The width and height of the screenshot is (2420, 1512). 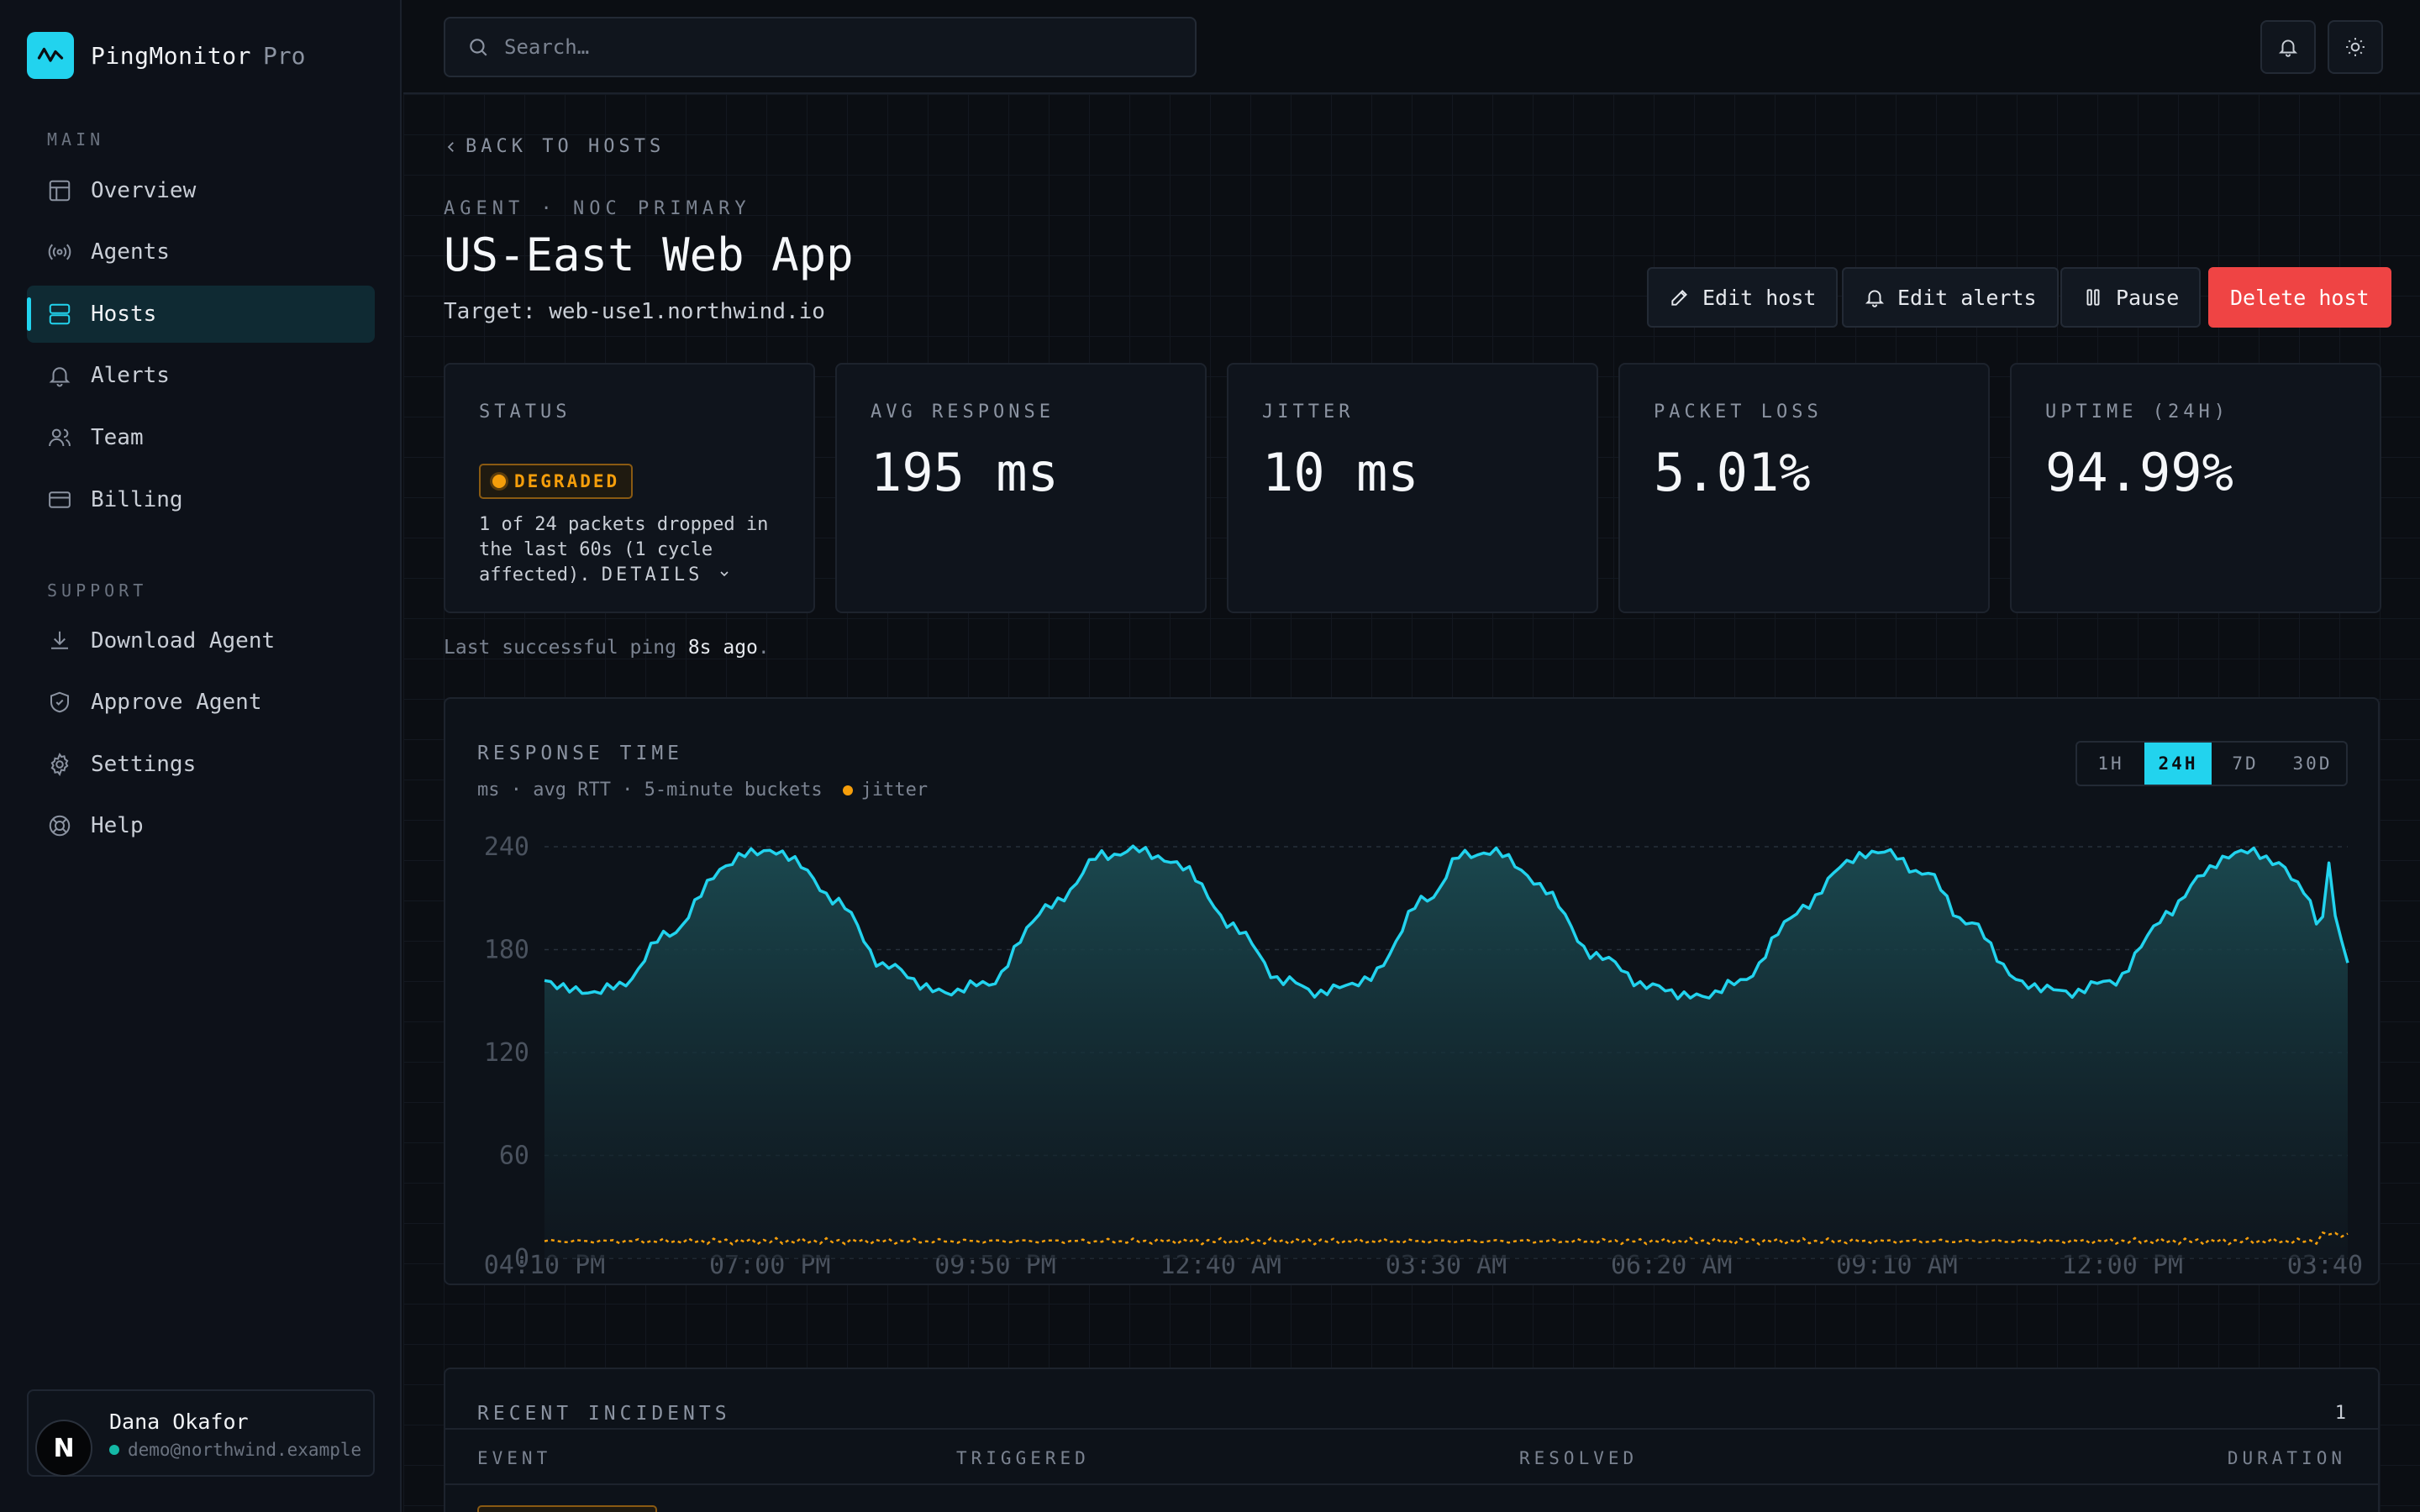 What do you see at coordinates (840, 47) in the screenshot?
I see `search-input` at bounding box center [840, 47].